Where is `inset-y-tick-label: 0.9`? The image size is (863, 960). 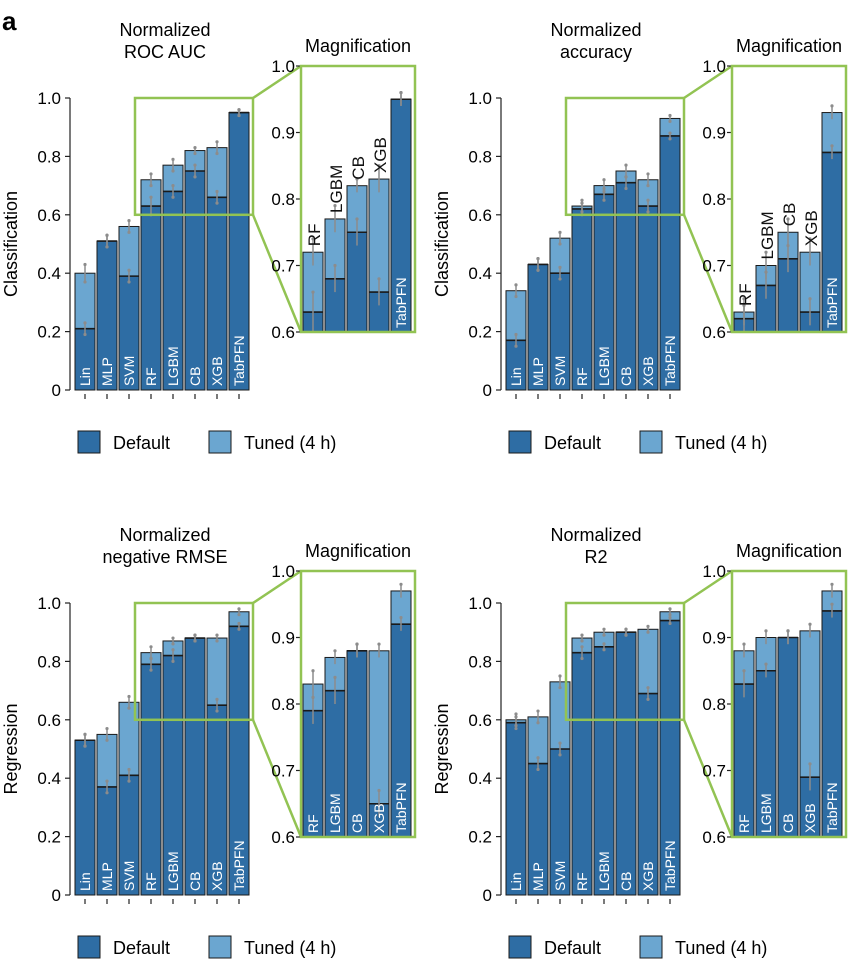 inset-y-tick-label: 0.9 is located at coordinates (283, 638).